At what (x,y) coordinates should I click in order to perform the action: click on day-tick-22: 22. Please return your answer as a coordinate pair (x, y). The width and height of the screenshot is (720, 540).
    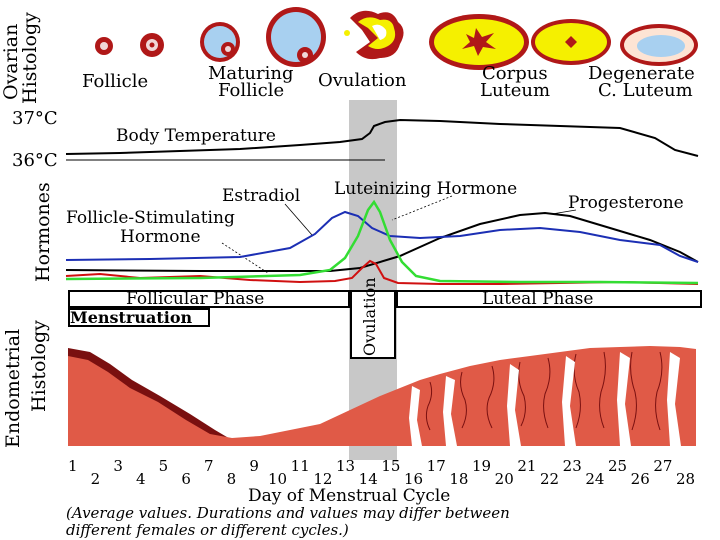
    Looking at the image, I should click on (550, 479).